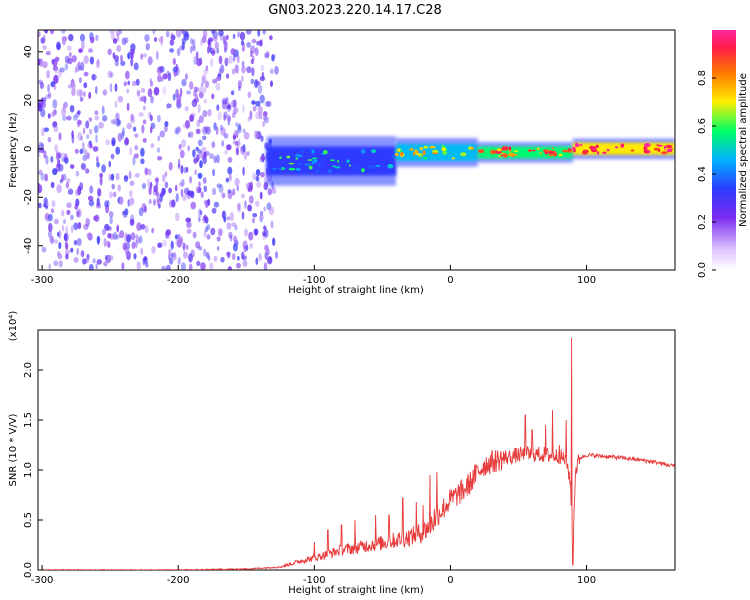  What do you see at coordinates (28, 570) in the screenshot?
I see `y-tick-label: 0.0` at bounding box center [28, 570].